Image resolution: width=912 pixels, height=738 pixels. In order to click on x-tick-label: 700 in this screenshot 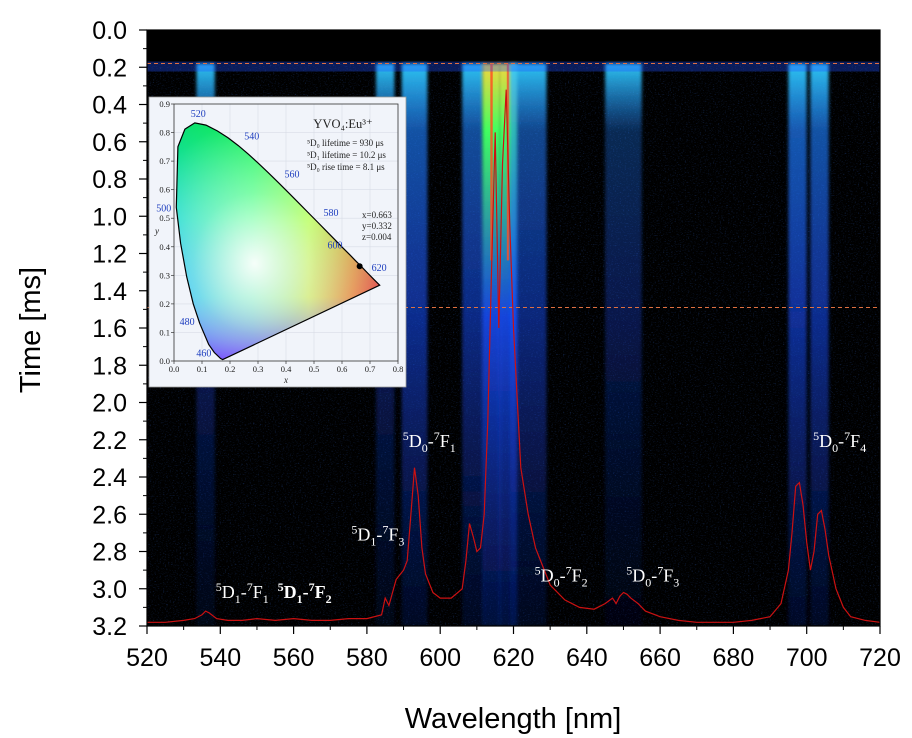, I will do `click(807, 658)`.